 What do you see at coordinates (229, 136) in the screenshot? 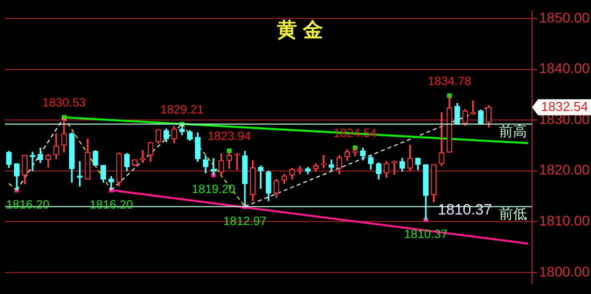
I see `data-label: 1823.94` at bounding box center [229, 136].